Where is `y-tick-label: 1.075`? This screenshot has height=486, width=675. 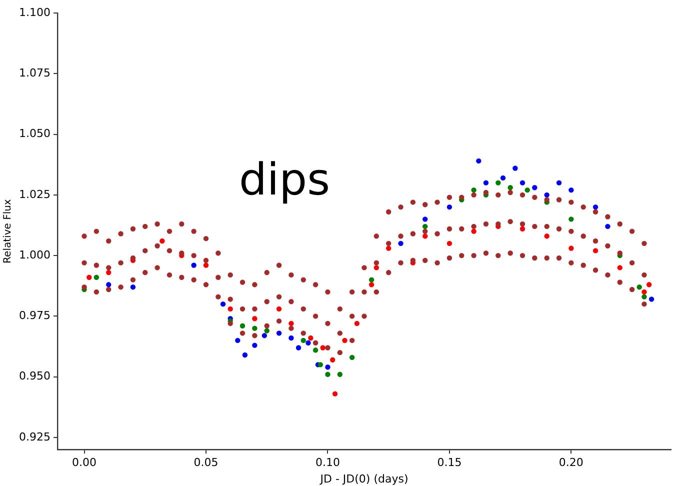
y-tick-label: 1.075 is located at coordinates (34, 73).